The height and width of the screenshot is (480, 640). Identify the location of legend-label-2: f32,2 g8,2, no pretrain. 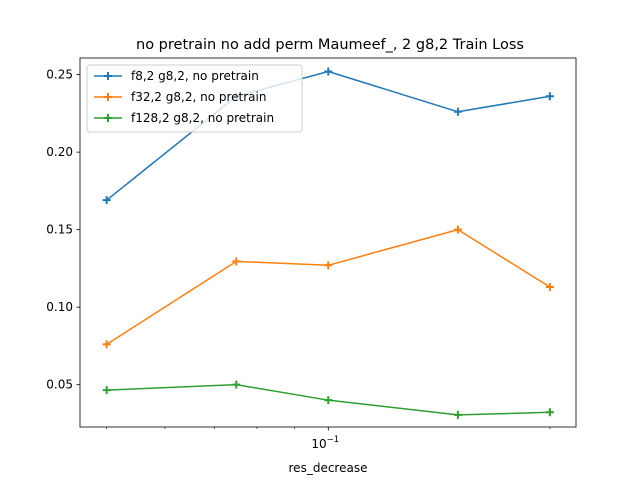
(198, 97).